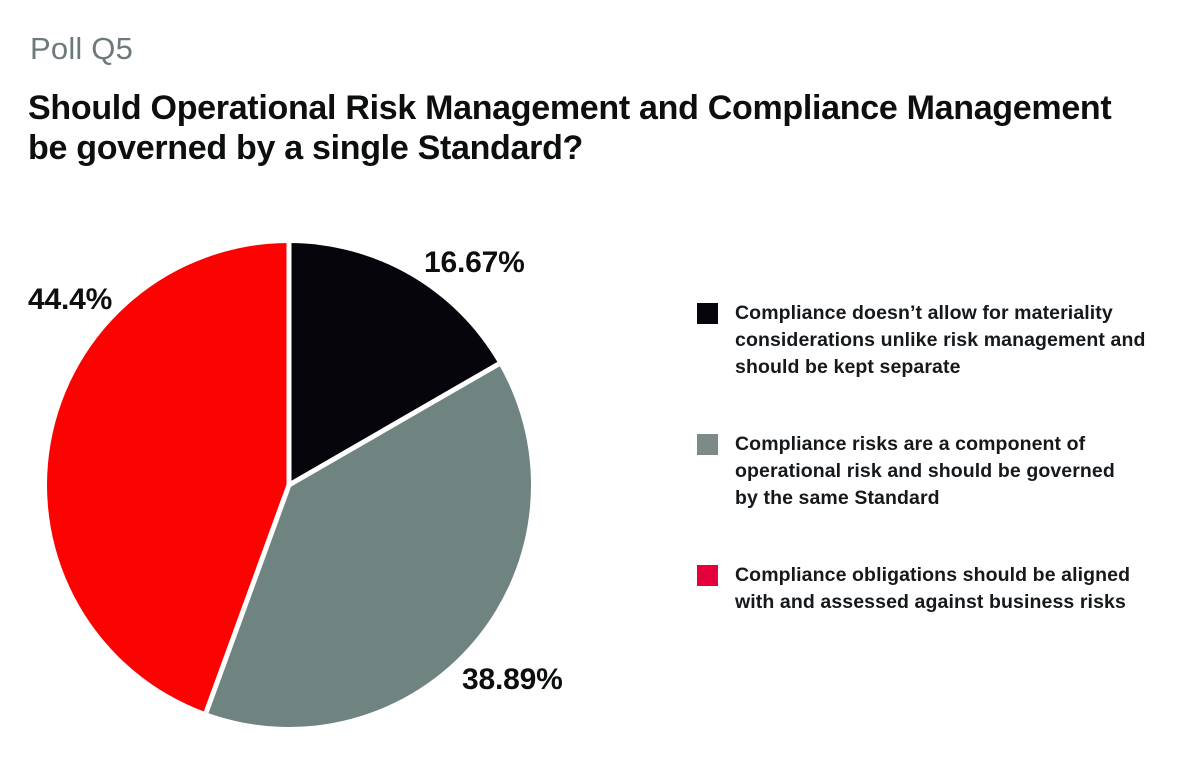 This screenshot has width=1200, height=779. What do you see at coordinates (474, 262) in the screenshot?
I see `slice-value-label-black: 16.67%` at bounding box center [474, 262].